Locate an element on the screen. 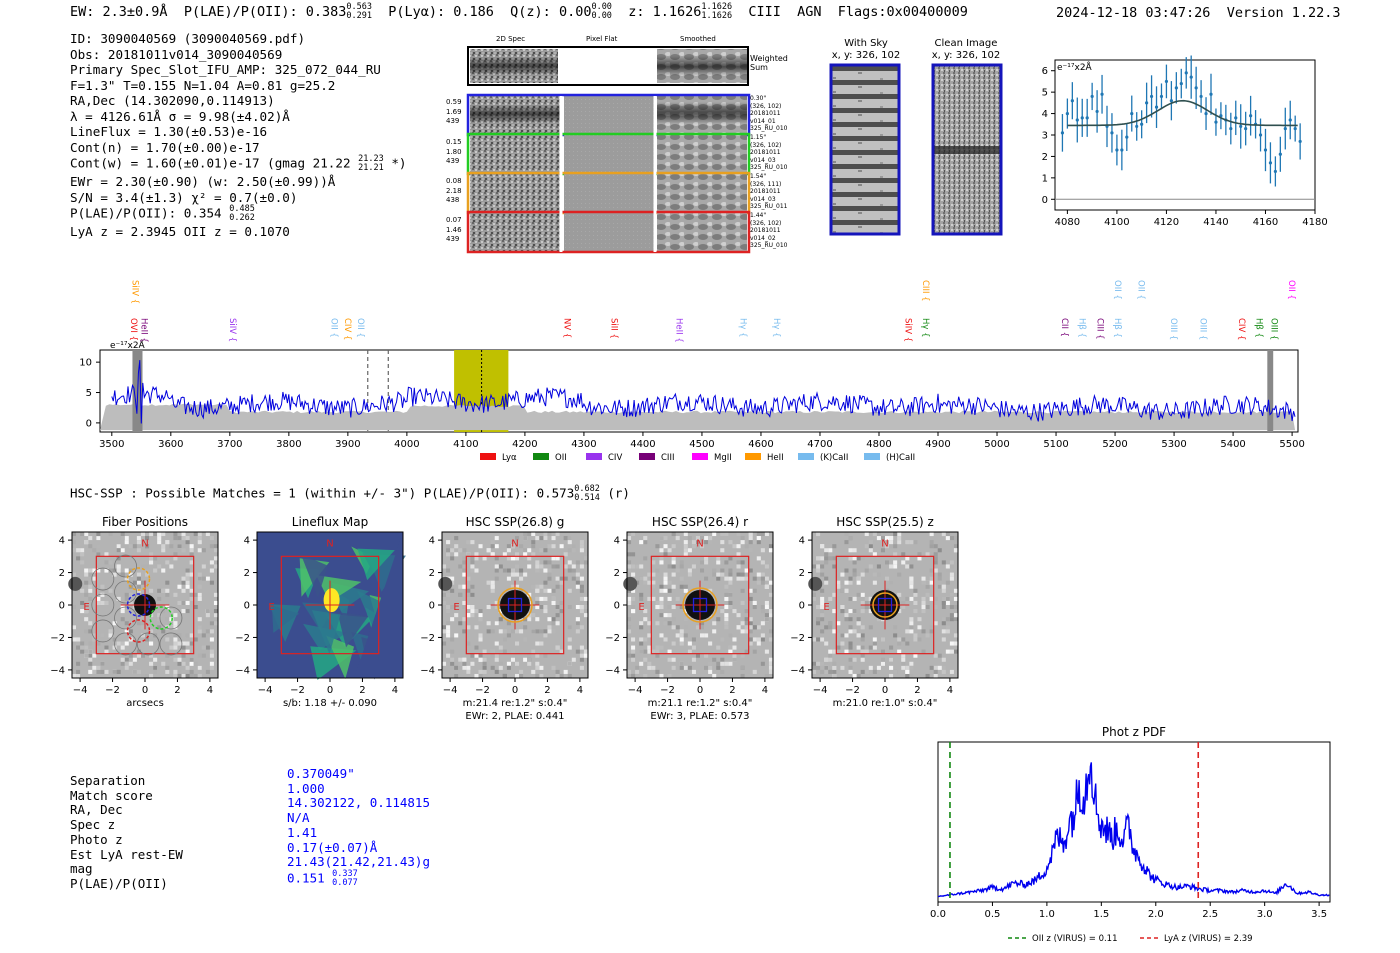 This screenshot has height=953, width=1400. hsc-ytick-label: 2 is located at coordinates (247, 573).